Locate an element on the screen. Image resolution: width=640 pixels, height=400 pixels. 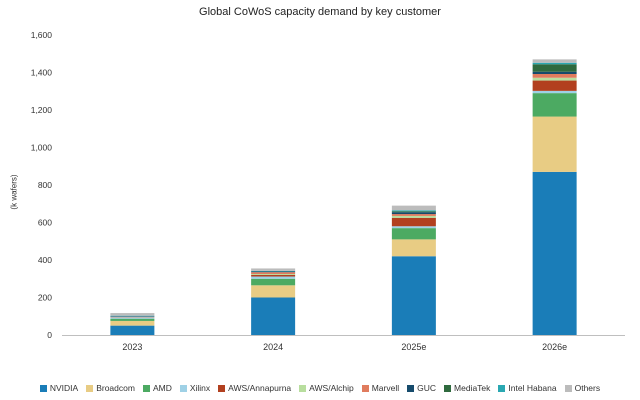
y-tick-label: 1,000 is located at coordinates (42, 148).